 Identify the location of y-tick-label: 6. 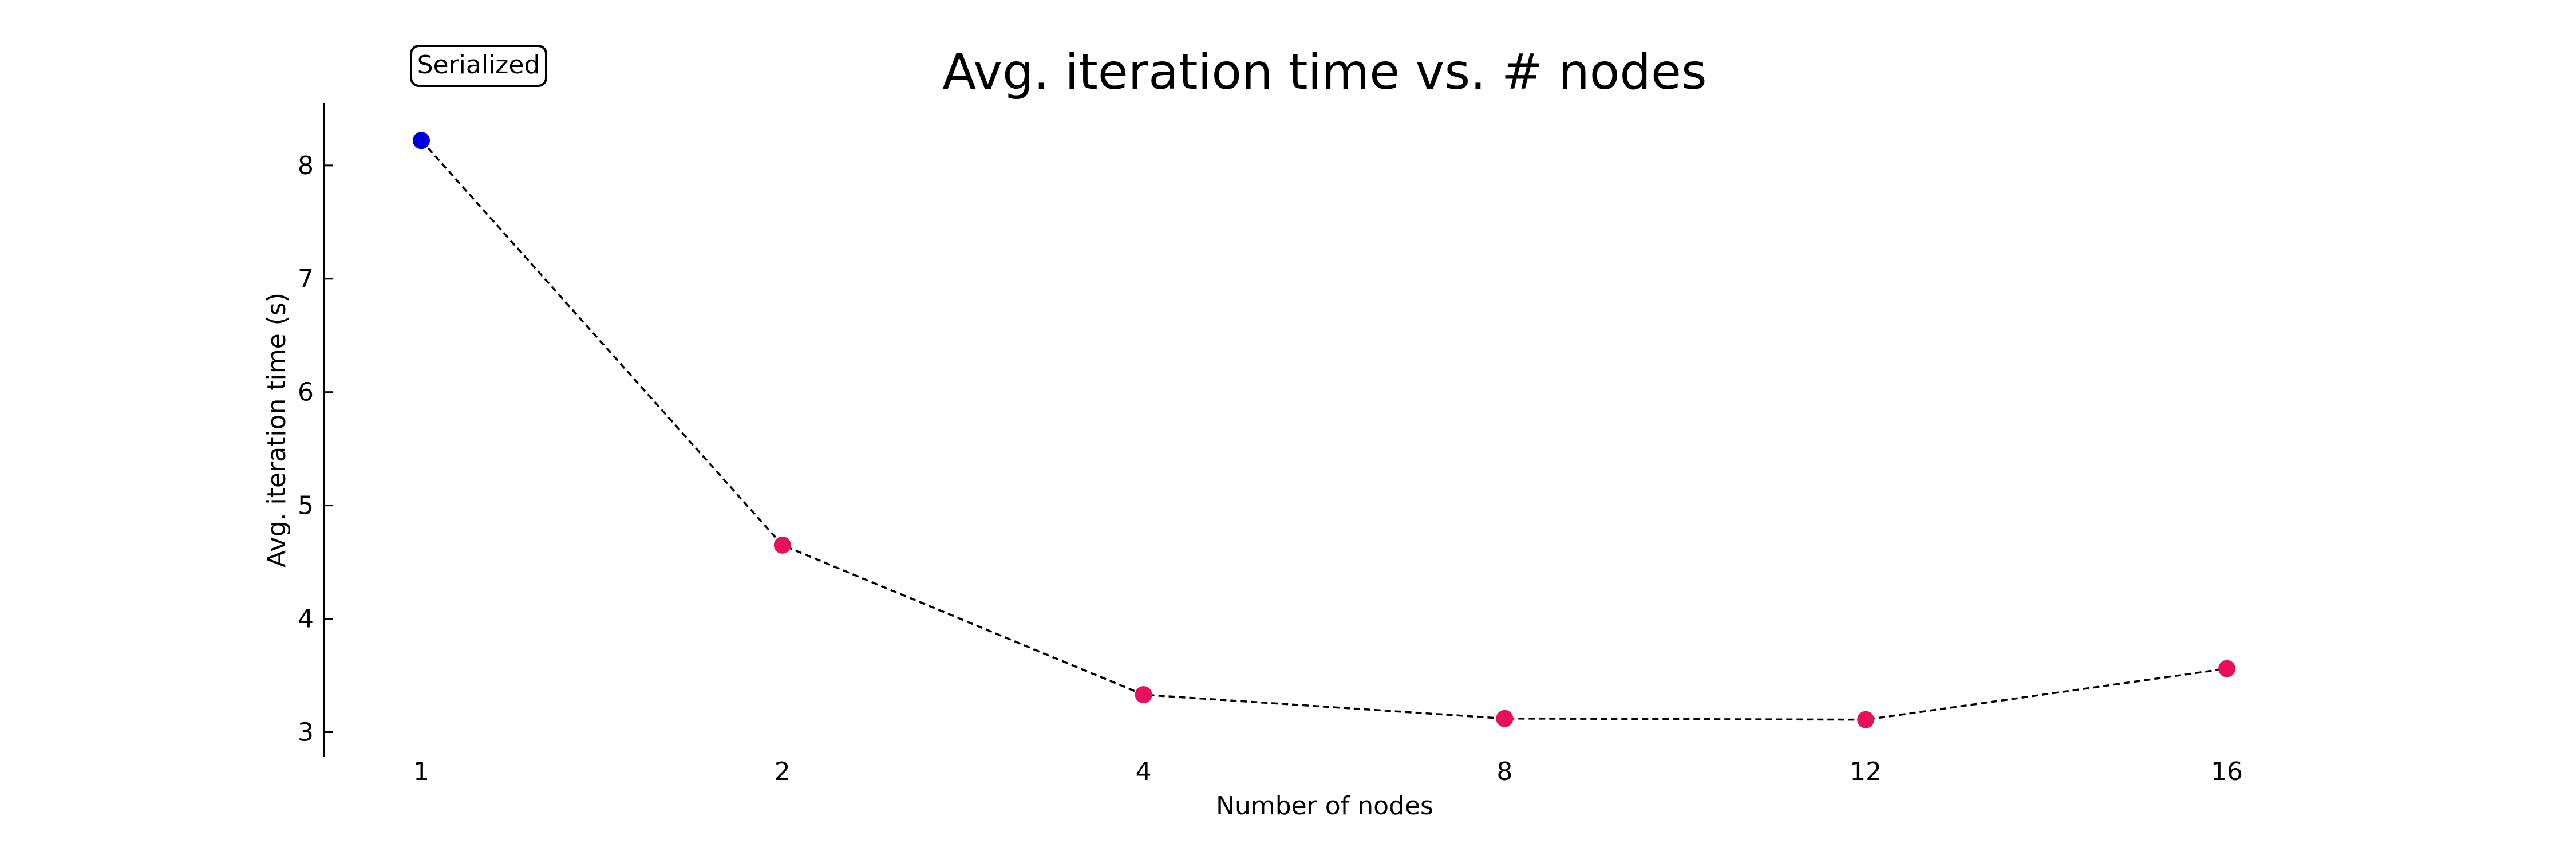
(306, 392).